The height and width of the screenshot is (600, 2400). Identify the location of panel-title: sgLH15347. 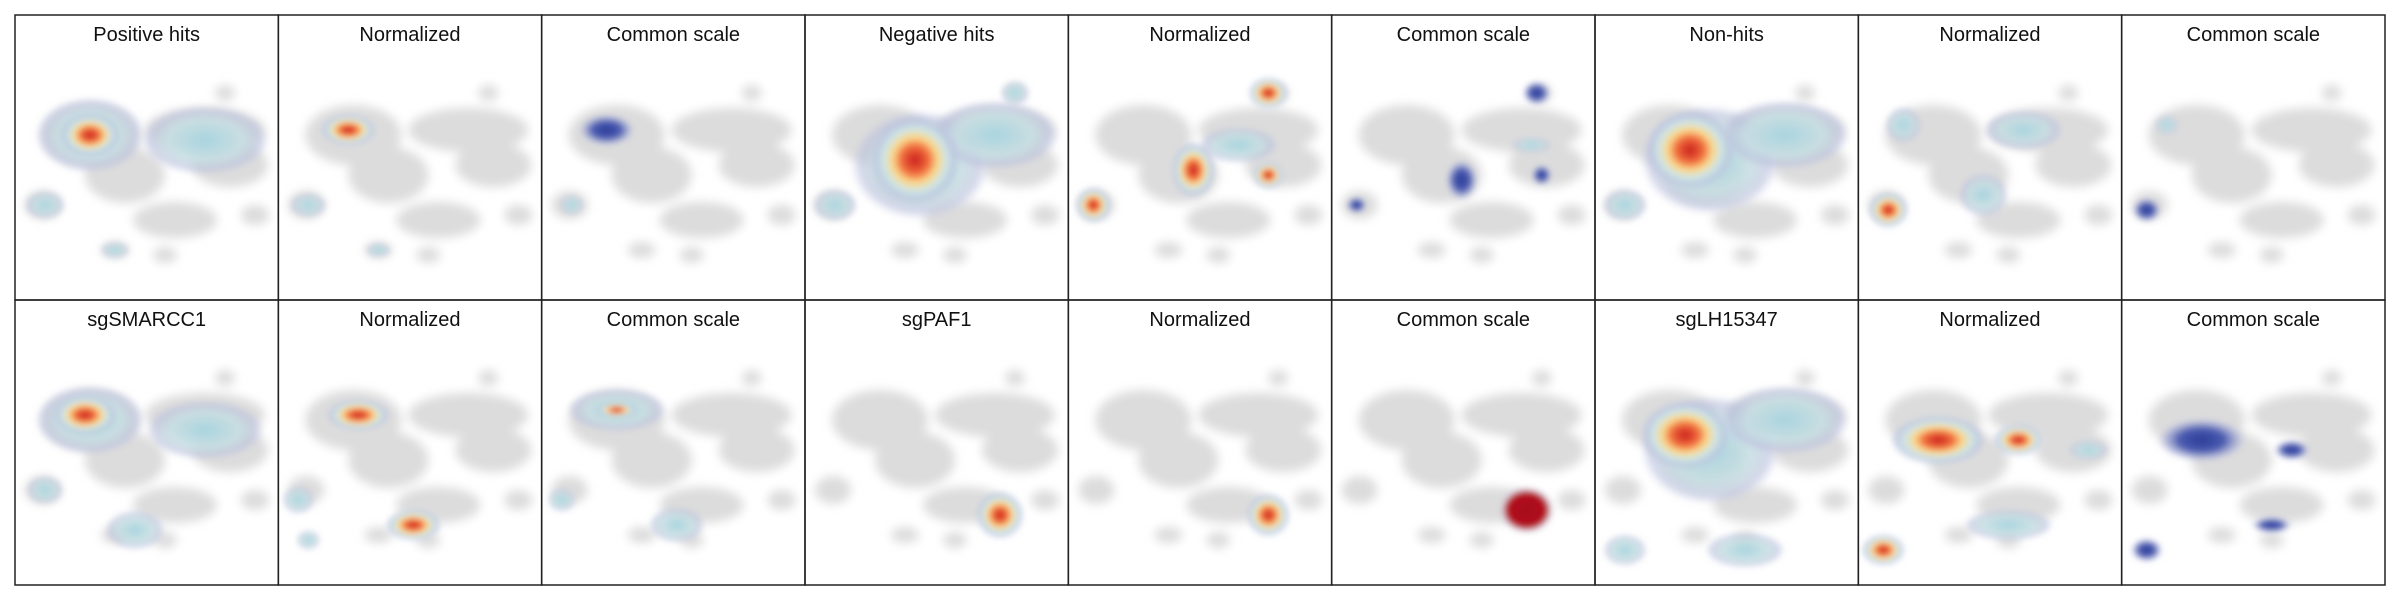
(1727, 320).